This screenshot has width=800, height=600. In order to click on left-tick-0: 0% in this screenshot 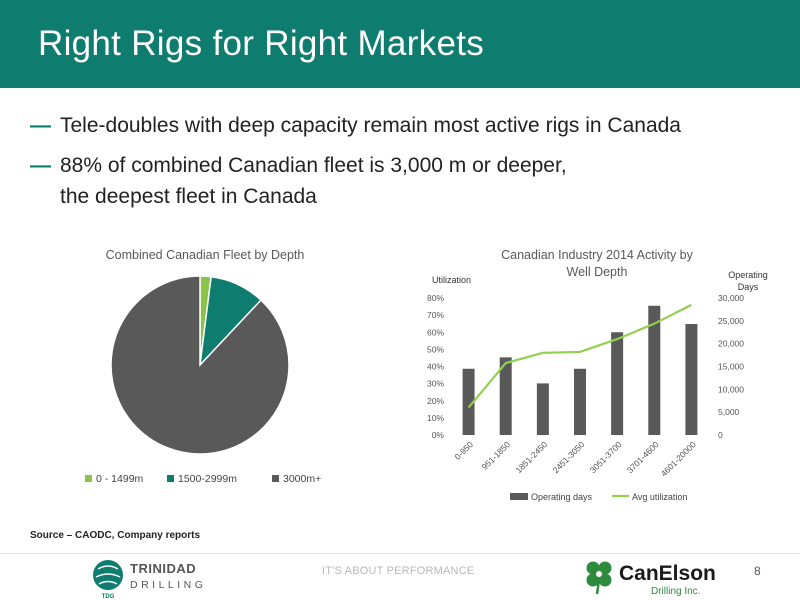, I will do `click(438, 435)`.